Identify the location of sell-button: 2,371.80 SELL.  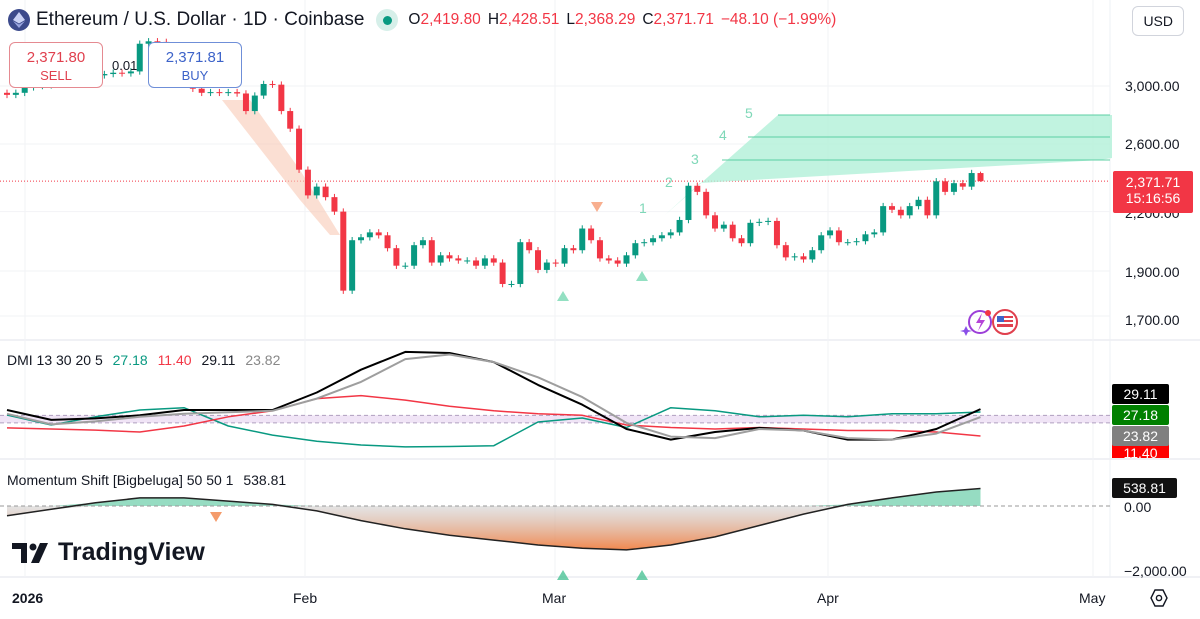
(56, 65).